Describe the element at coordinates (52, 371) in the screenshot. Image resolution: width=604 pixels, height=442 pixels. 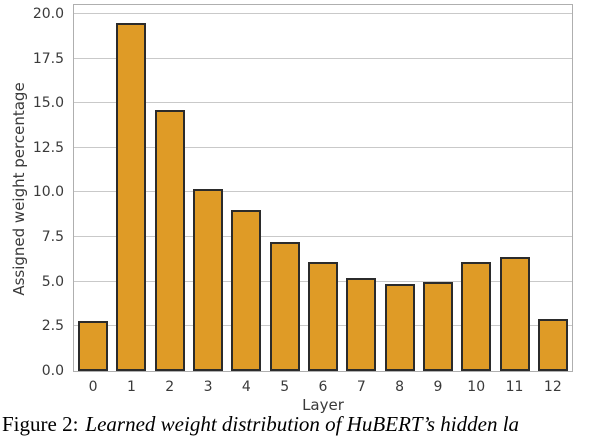
I see `y-tick-label: 0.0` at that location.